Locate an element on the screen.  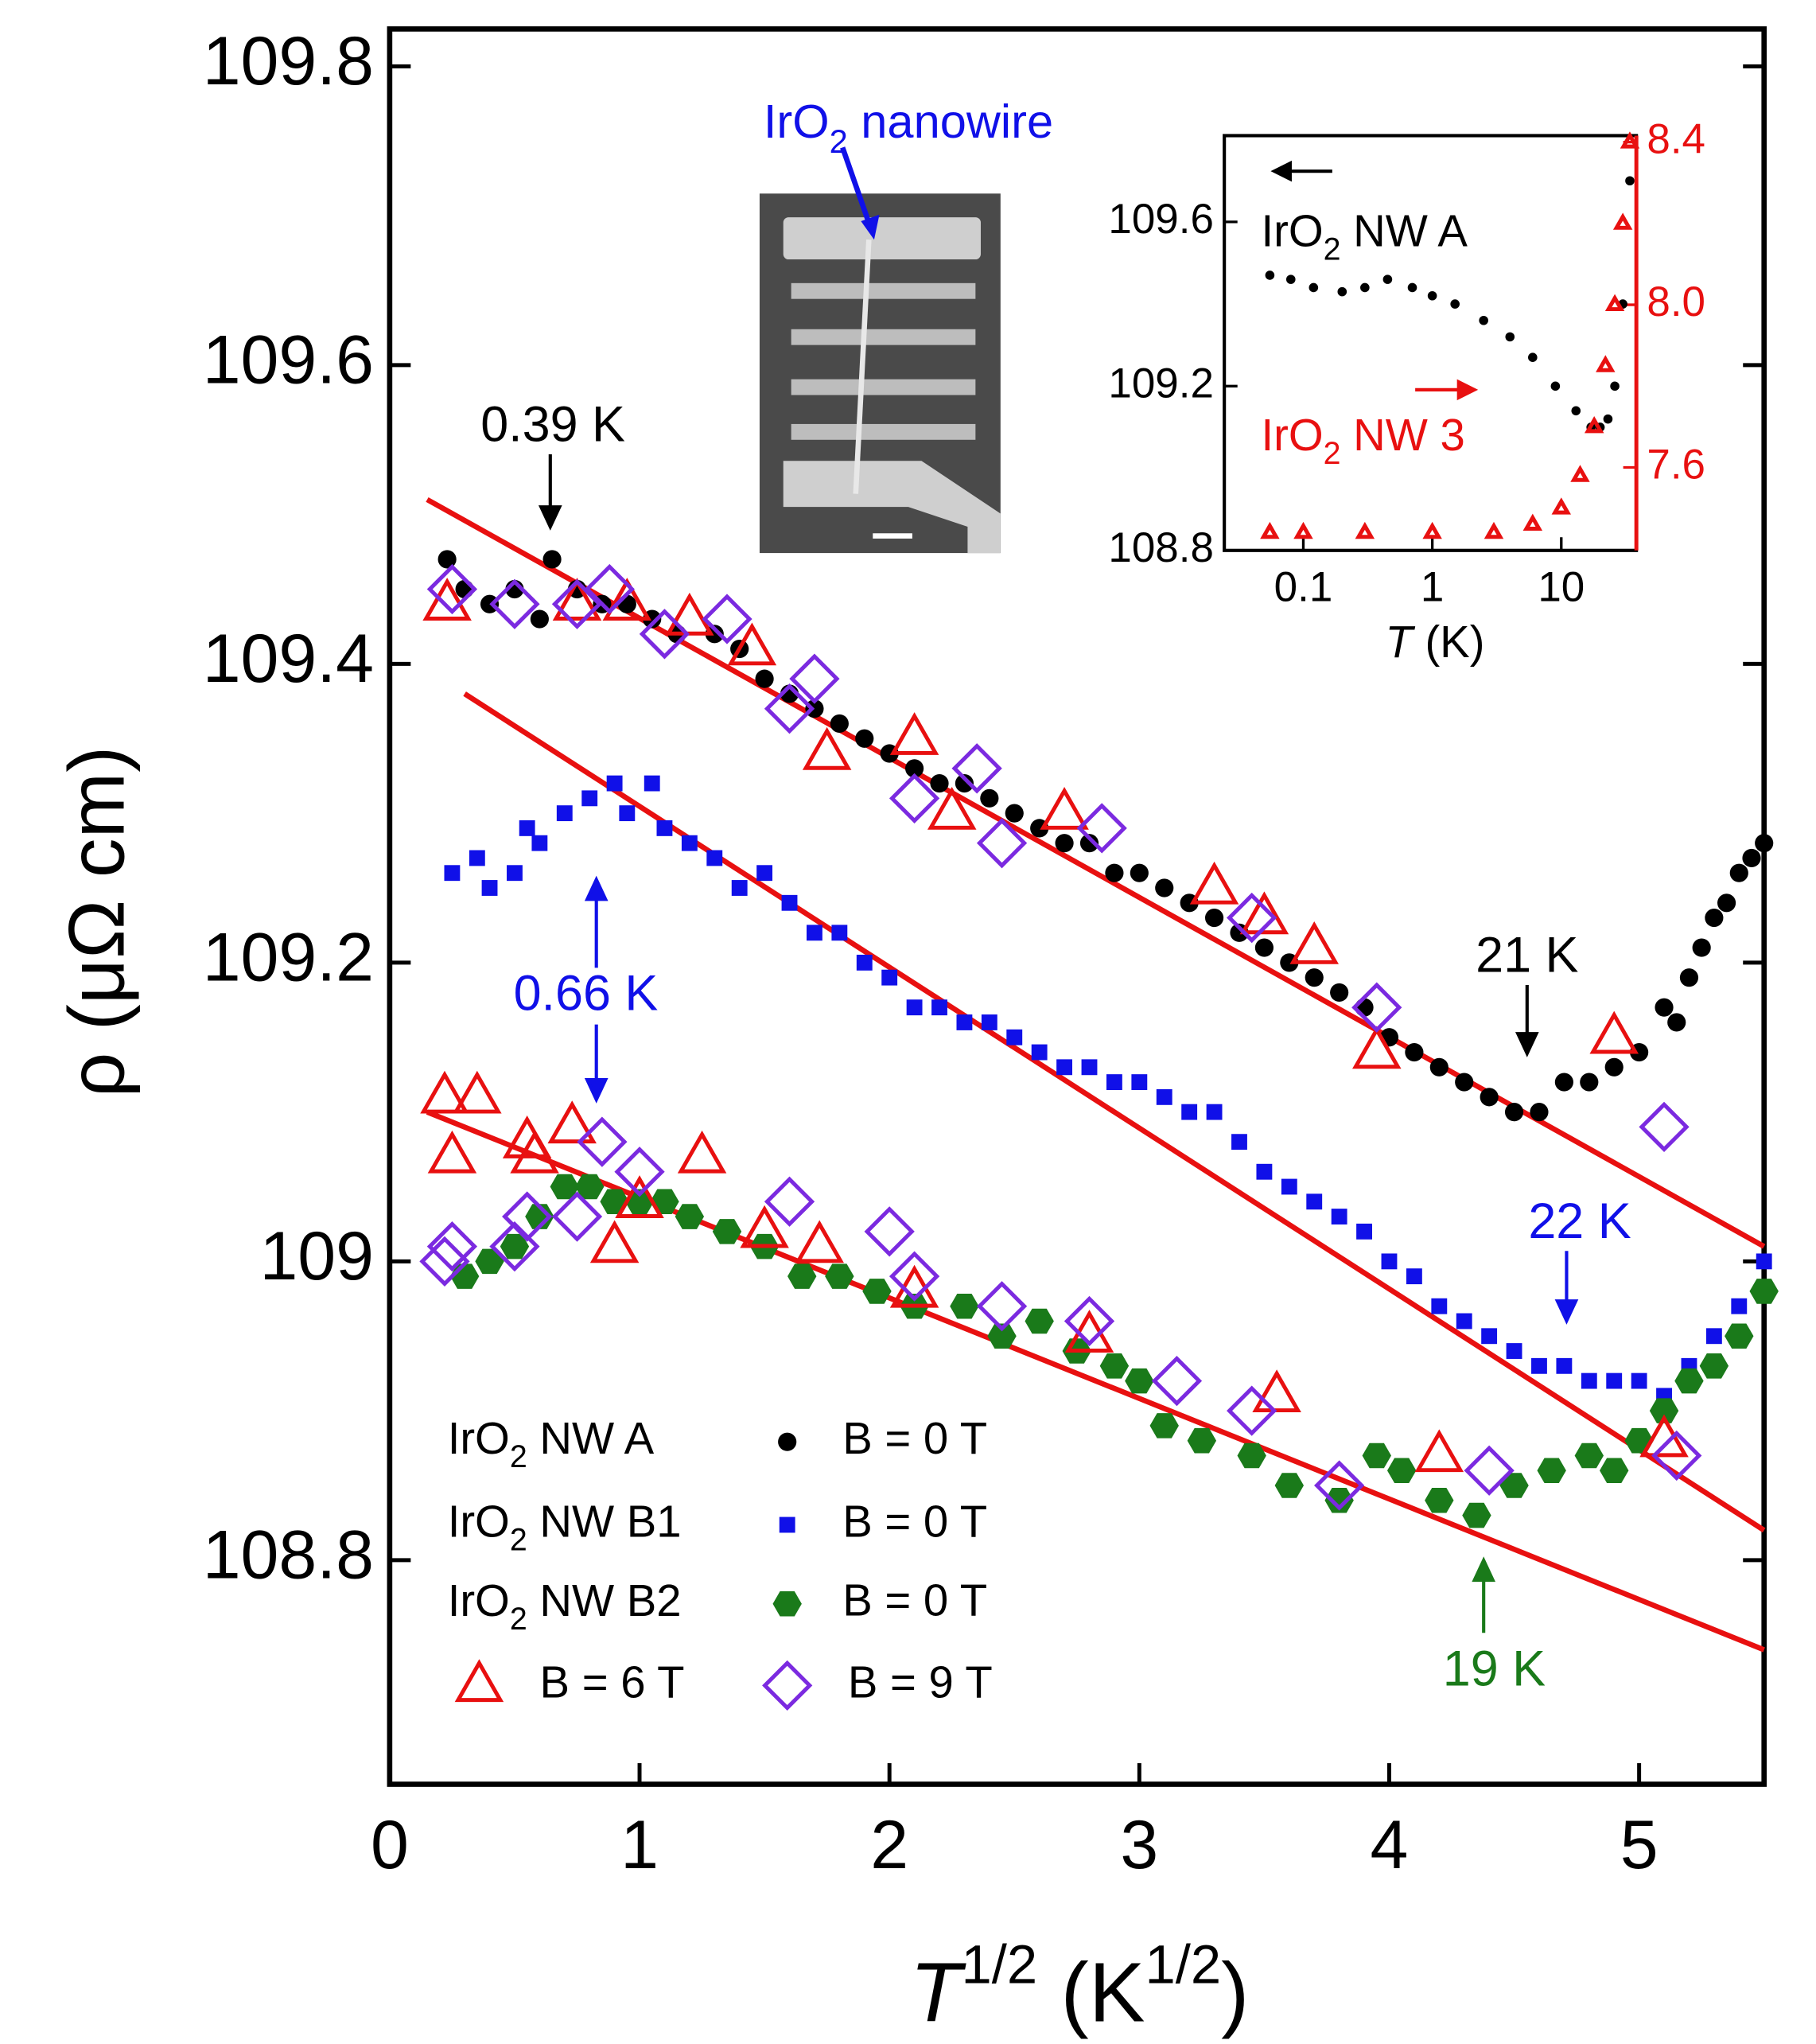
x-axis-label-part: (K is located at coordinates (1091, 1992).